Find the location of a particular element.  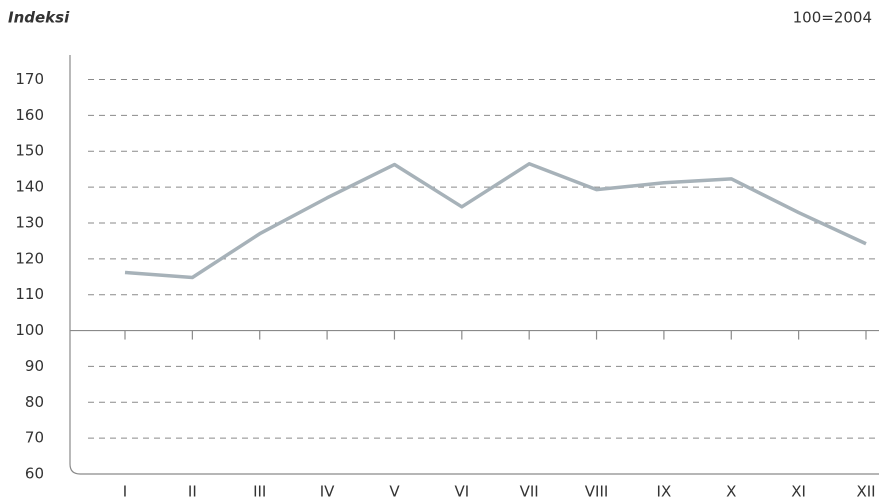

x-tick-label: V is located at coordinates (394, 492).